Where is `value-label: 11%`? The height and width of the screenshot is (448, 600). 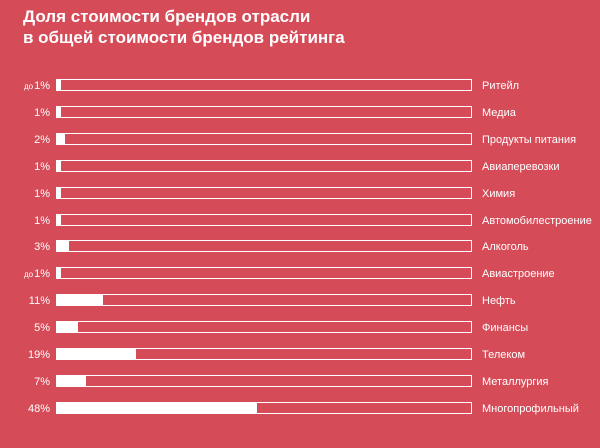 value-label: 11% is located at coordinates (39, 301).